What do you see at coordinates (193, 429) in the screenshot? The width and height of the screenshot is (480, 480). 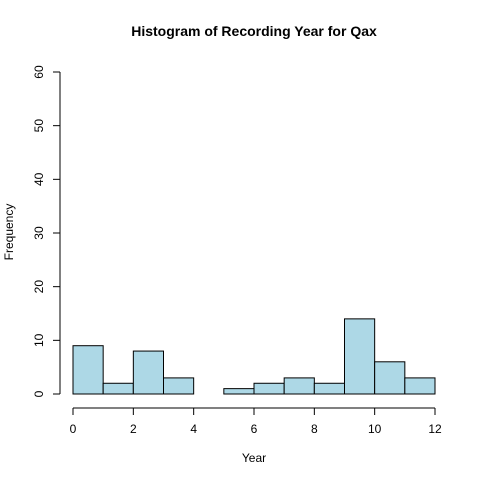 I see `x-tick-label: 4` at bounding box center [193, 429].